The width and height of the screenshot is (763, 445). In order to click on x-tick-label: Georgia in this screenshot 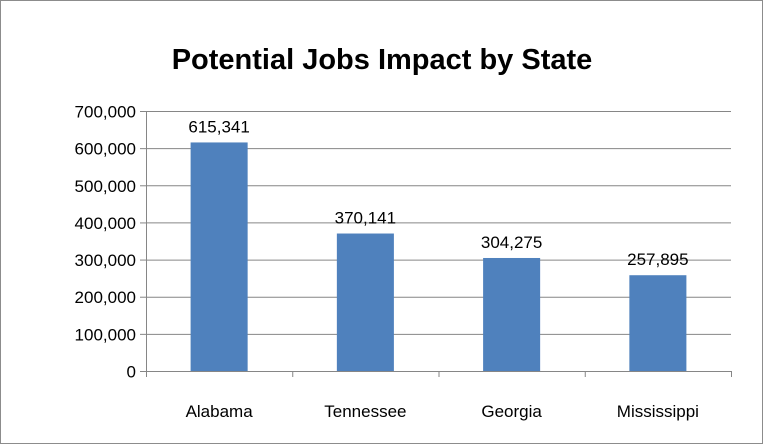, I will do `click(511, 411)`.